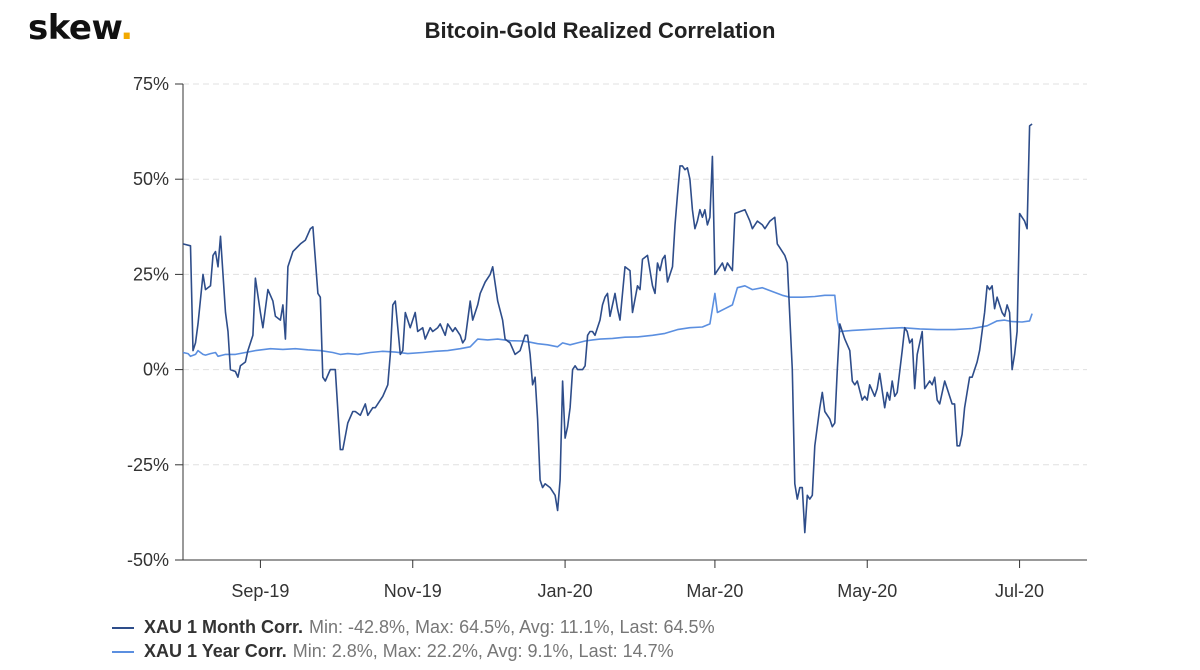 The height and width of the screenshot is (670, 1200). Describe the element at coordinates (565, 591) in the screenshot. I see `x-tick-label: Jan-20` at that location.